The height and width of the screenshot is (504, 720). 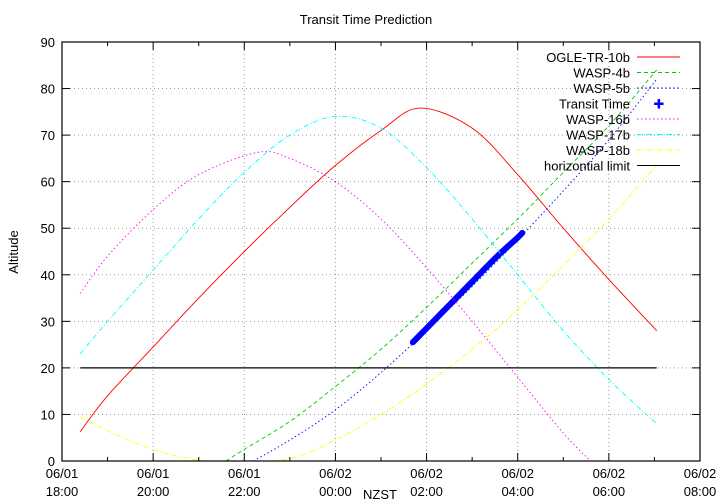 I want to click on y-tick-label: 80, so click(x=48, y=89).